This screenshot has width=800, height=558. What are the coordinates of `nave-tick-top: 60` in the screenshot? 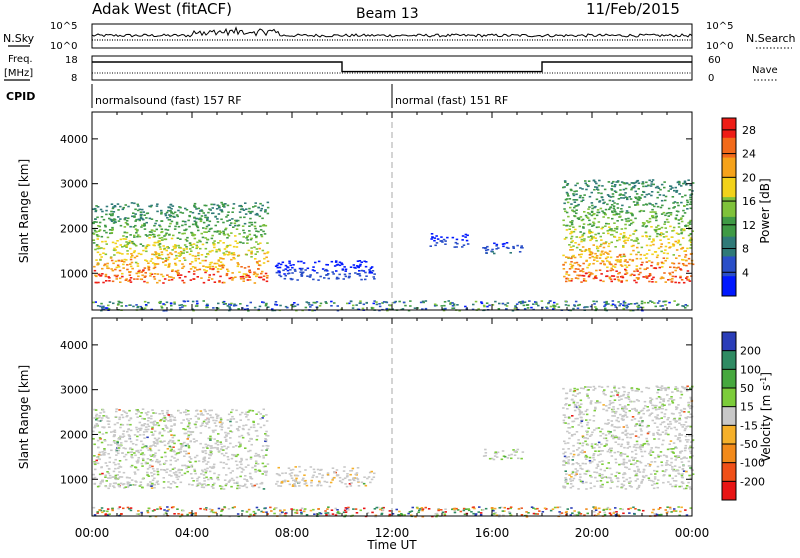 It's located at (714, 60).